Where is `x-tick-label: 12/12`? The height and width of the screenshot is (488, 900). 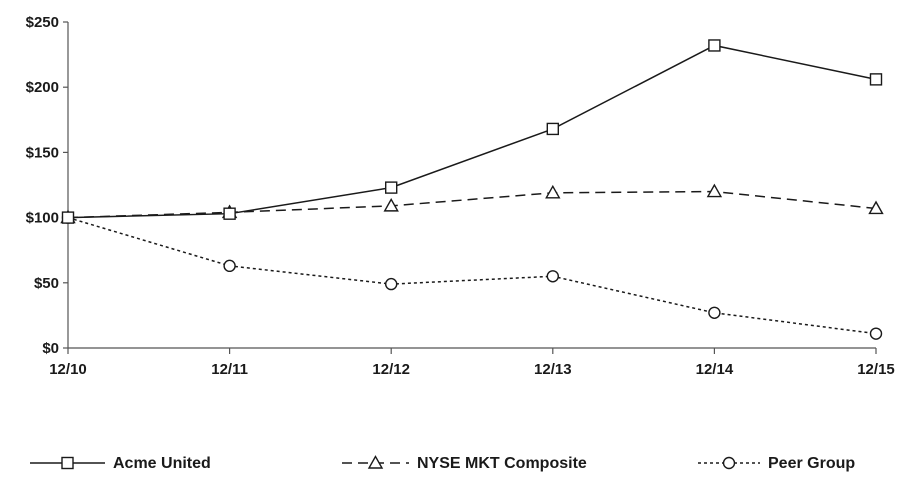
x-tick-label: 12/12 is located at coordinates (391, 369).